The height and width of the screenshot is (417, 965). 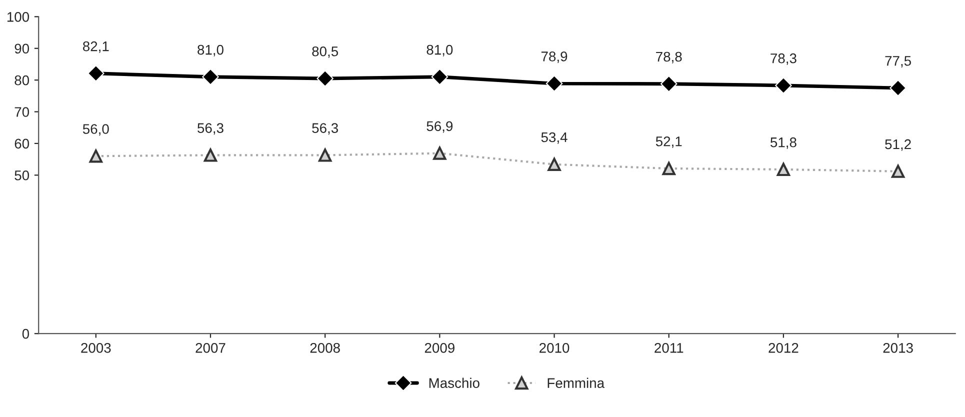 What do you see at coordinates (576, 383) in the screenshot?
I see `legend-label: Femmina` at bounding box center [576, 383].